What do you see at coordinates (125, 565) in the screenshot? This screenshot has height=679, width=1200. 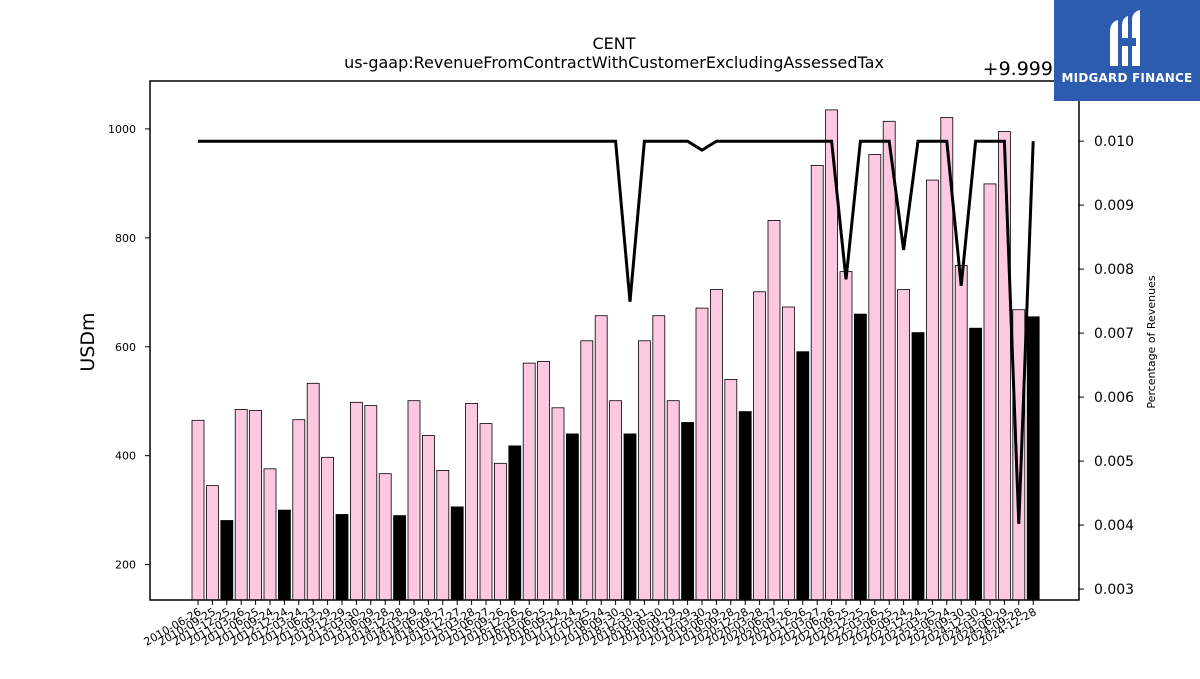 I see `y-tick-label: 200` at bounding box center [125, 565].